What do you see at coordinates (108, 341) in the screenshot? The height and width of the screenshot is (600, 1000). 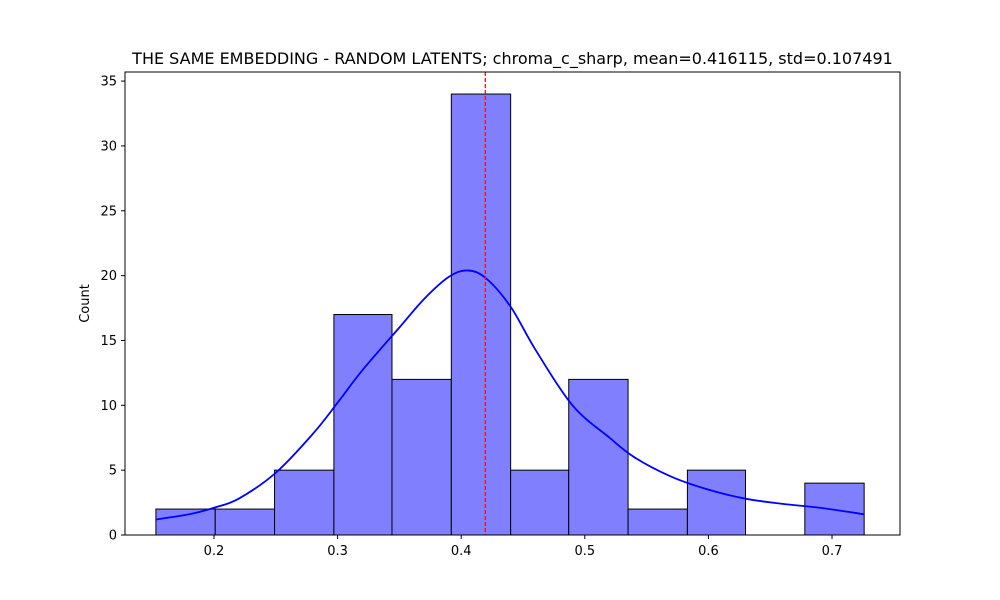 I see `y-tick-label: 15` at bounding box center [108, 341].